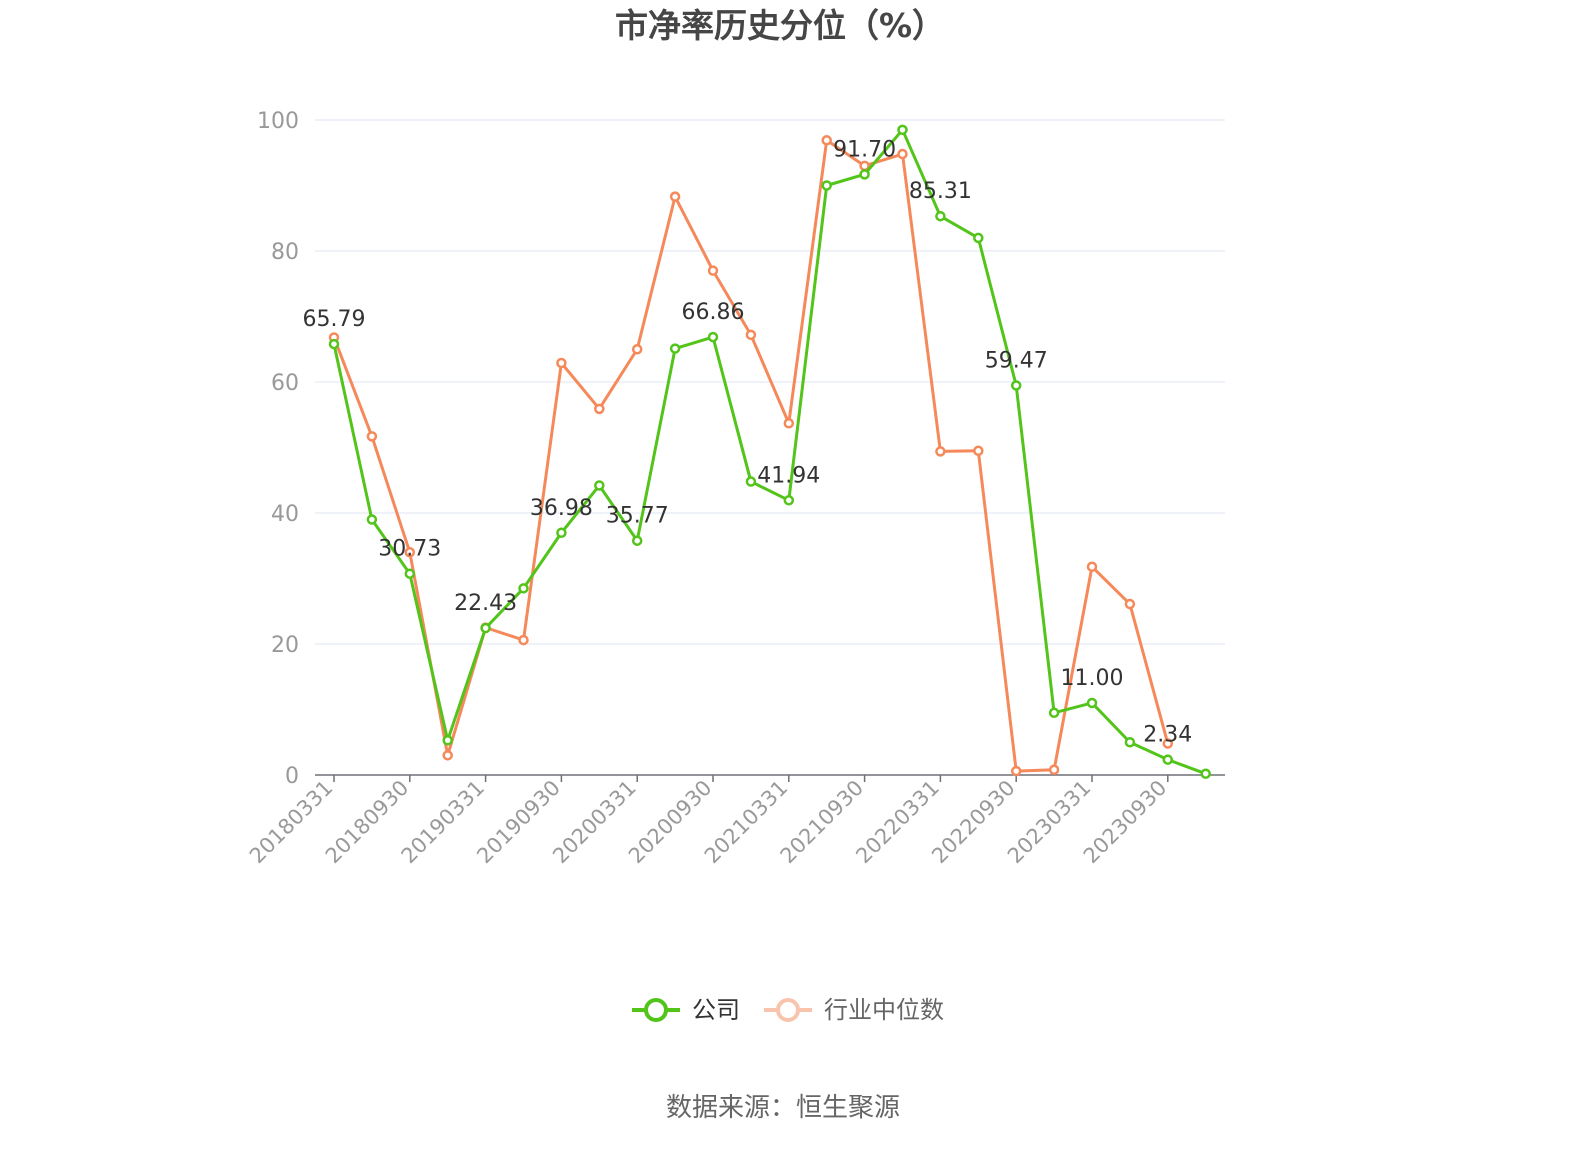  Describe the element at coordinates (713, 312) in the screenshot. I see `company-data-label: 66.86` at that location.